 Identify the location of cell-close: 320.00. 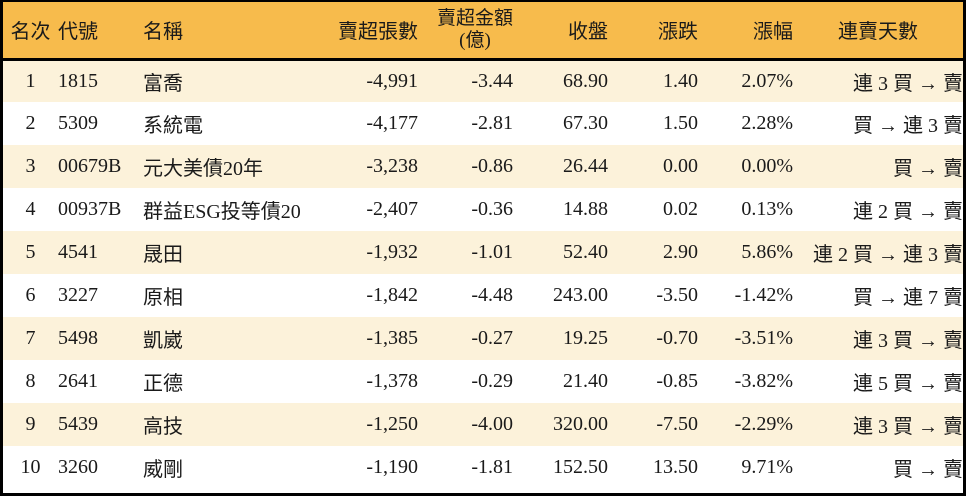
(580, 424).